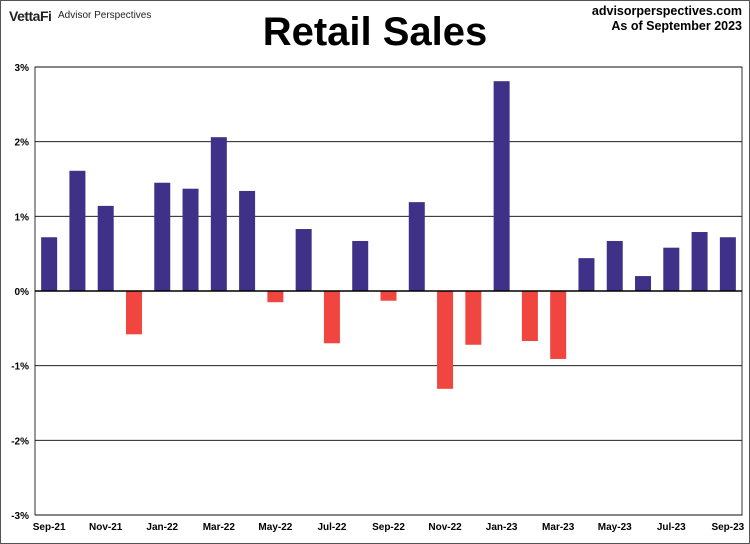 This screenshot has width=750, height=544. I want to click on x-tick-label: Mar-23, so click(558, 527).